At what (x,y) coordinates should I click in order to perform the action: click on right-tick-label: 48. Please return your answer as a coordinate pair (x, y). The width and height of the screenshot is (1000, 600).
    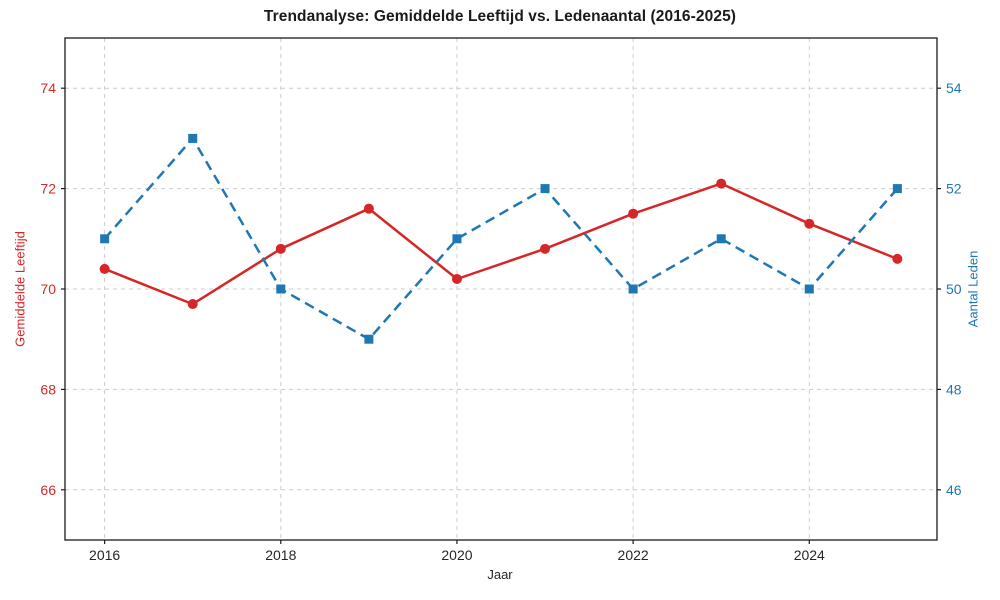
    Looking at the image, I should click on (954, 389).